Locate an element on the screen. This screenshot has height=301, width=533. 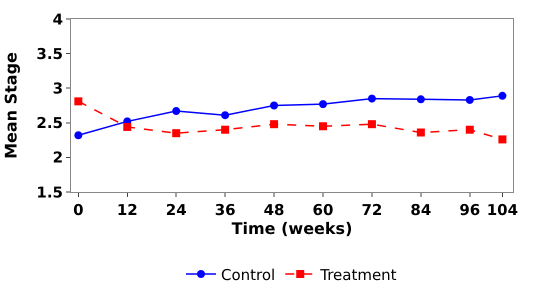
x-tick-label: 96 is located at coordinates (469, 210).